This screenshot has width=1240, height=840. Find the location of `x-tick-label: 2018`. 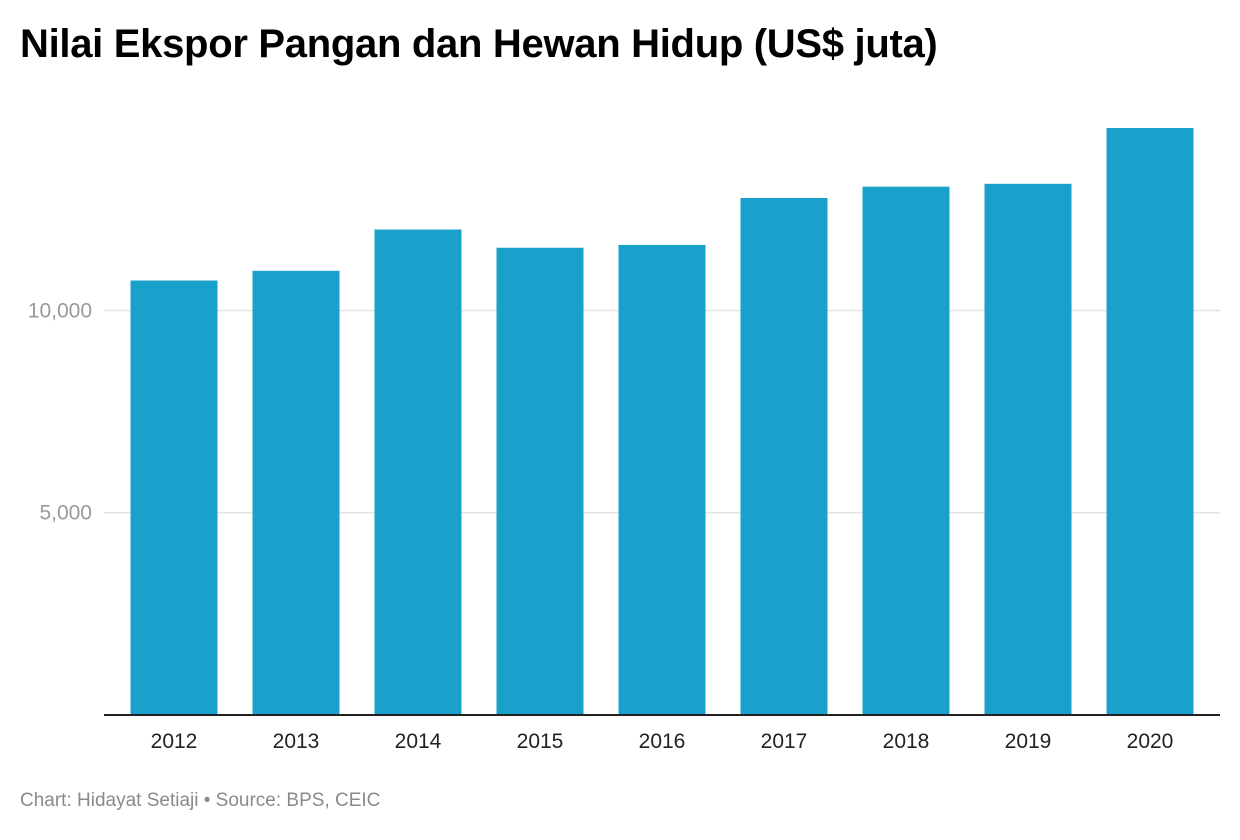

x-tick-label: 2018 is located at coordinates (906, 741).